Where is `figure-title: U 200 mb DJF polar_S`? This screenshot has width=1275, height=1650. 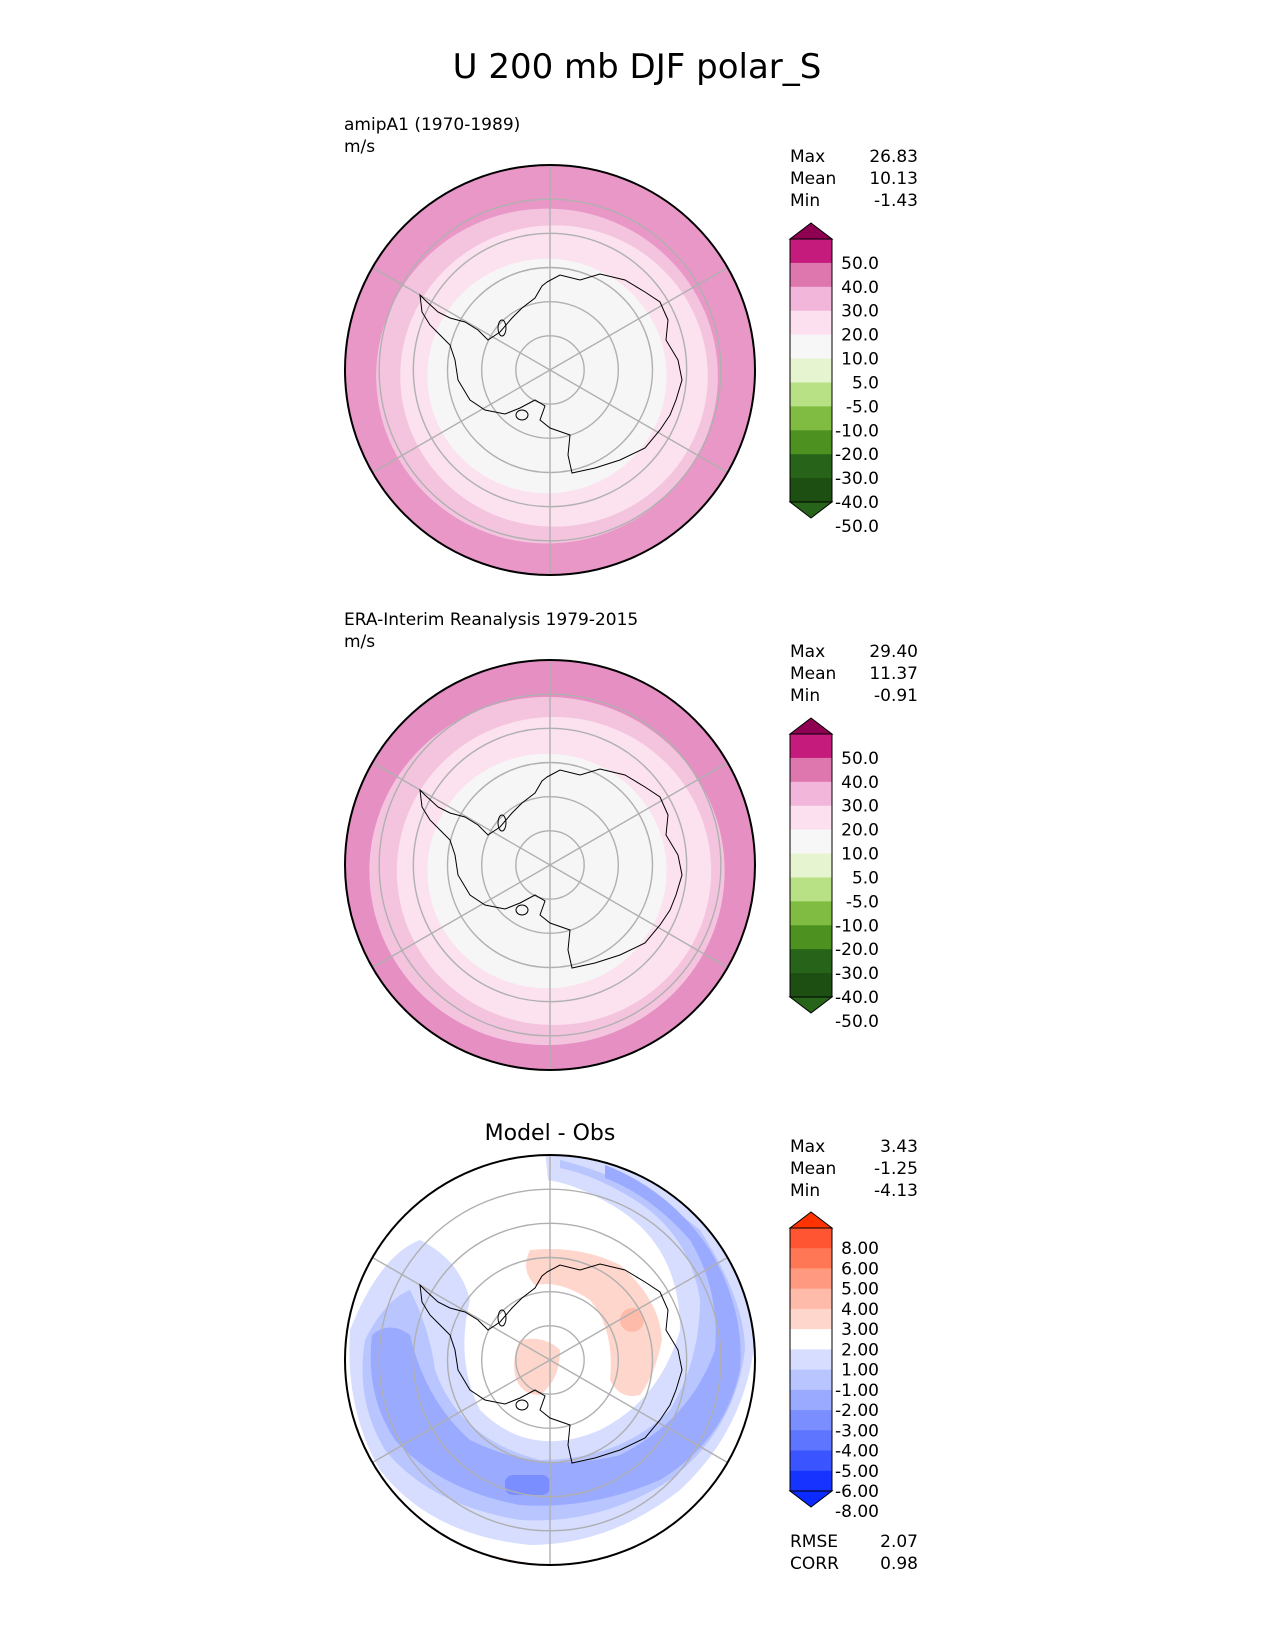 figure-title: U 200 mb DJF polar_S is located at coordinates (637, 67).